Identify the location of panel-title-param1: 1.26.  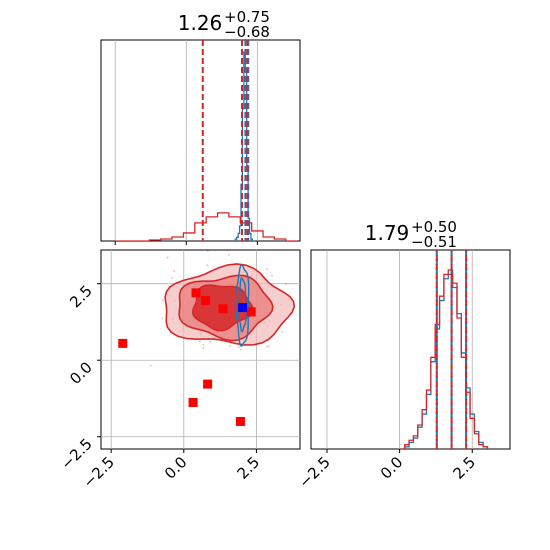
(200, 23).